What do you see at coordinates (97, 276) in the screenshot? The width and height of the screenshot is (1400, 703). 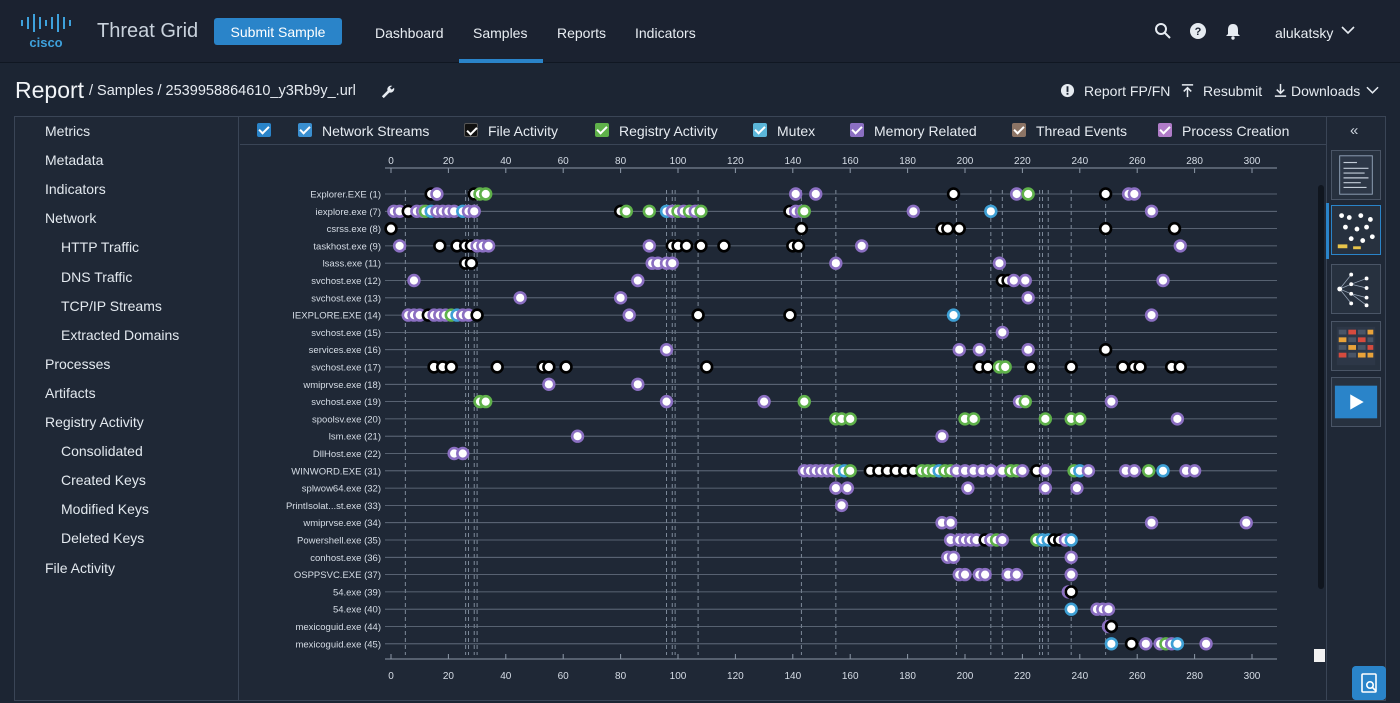 I see `sidebar-item-dns-traffic: DNS Traffic` at bounding box center [97, 276].